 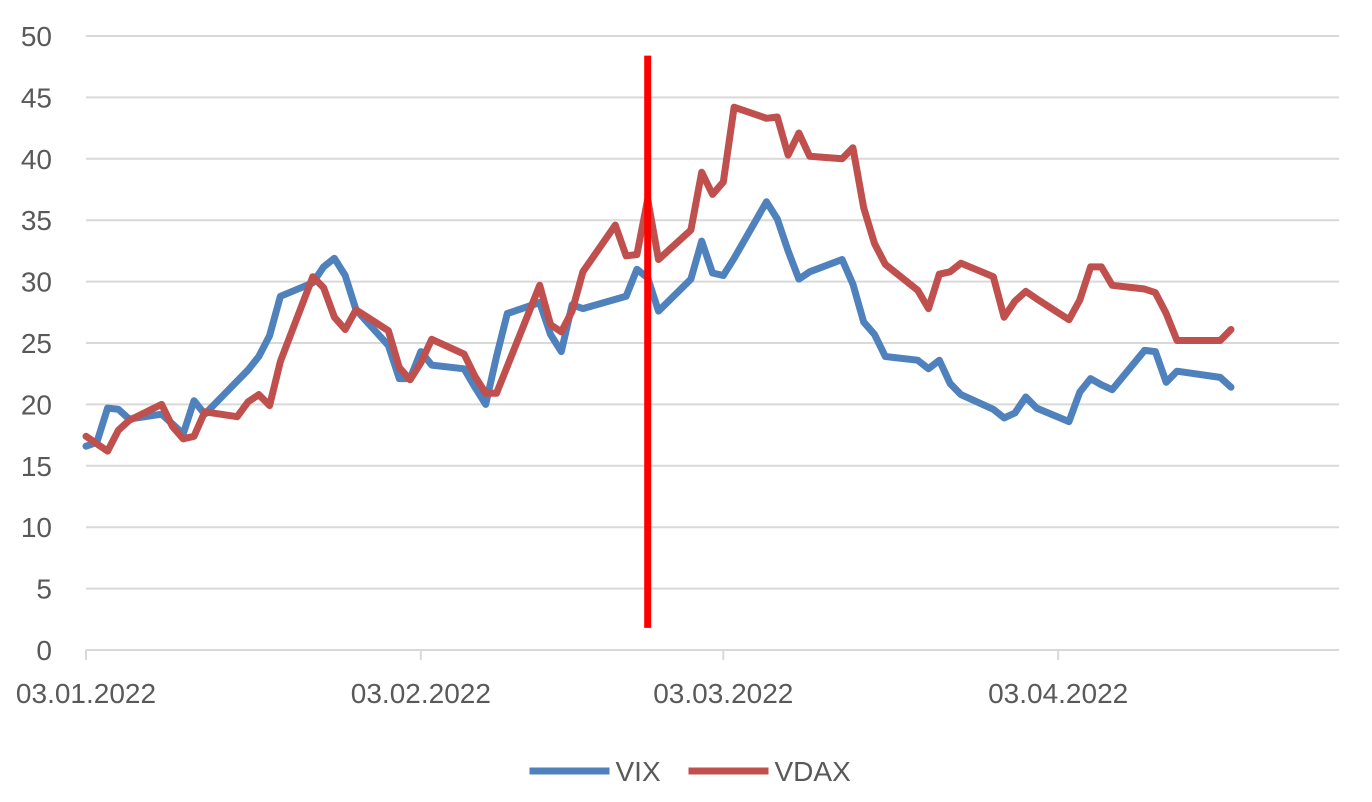 What do you see at coordinates (36, 527) in the screenshot?
I see `y-tick-label: 10` at bounding box center [36, 527].